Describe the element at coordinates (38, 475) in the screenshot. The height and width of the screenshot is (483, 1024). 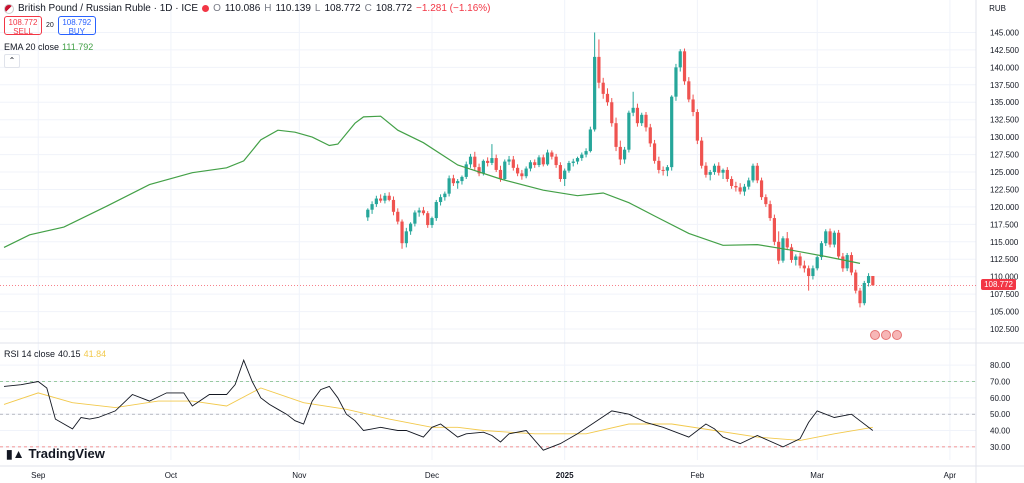
I see `x-tick-label: Sep` at that location.